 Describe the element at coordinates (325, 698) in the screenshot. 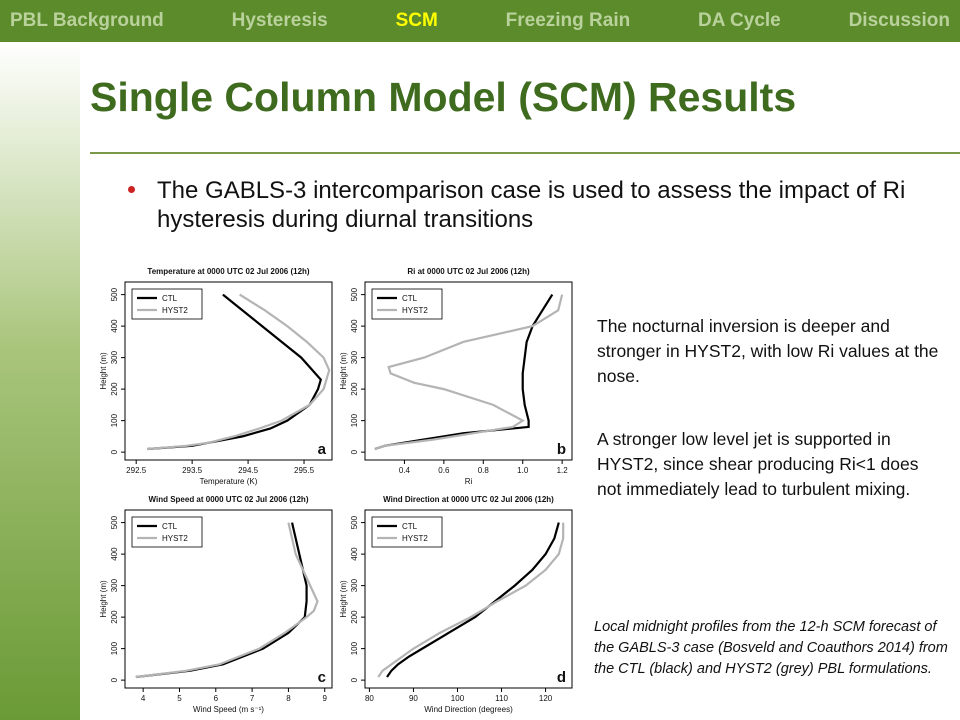

I see `x-tick-label: 9` at that location.